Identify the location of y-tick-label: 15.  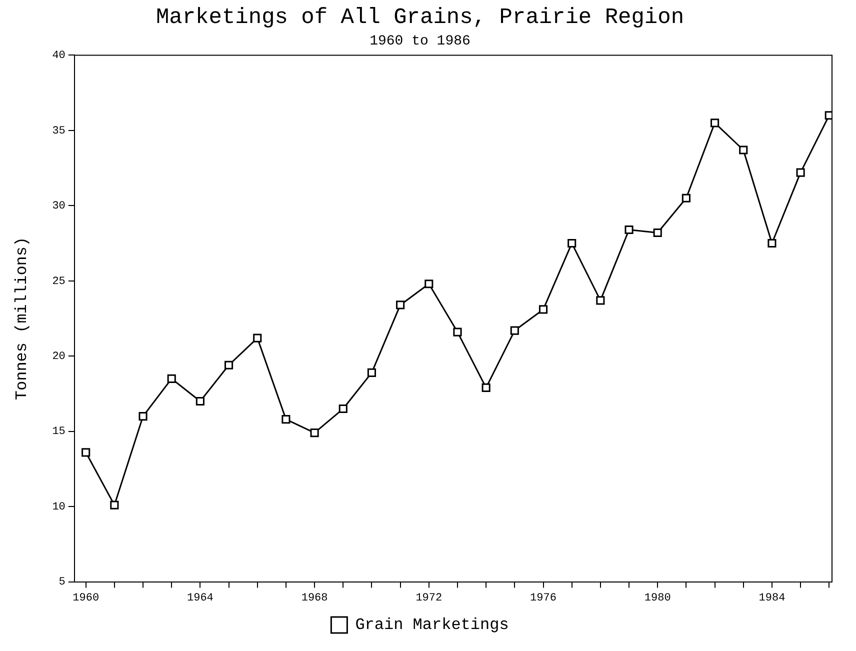
(59, 432).